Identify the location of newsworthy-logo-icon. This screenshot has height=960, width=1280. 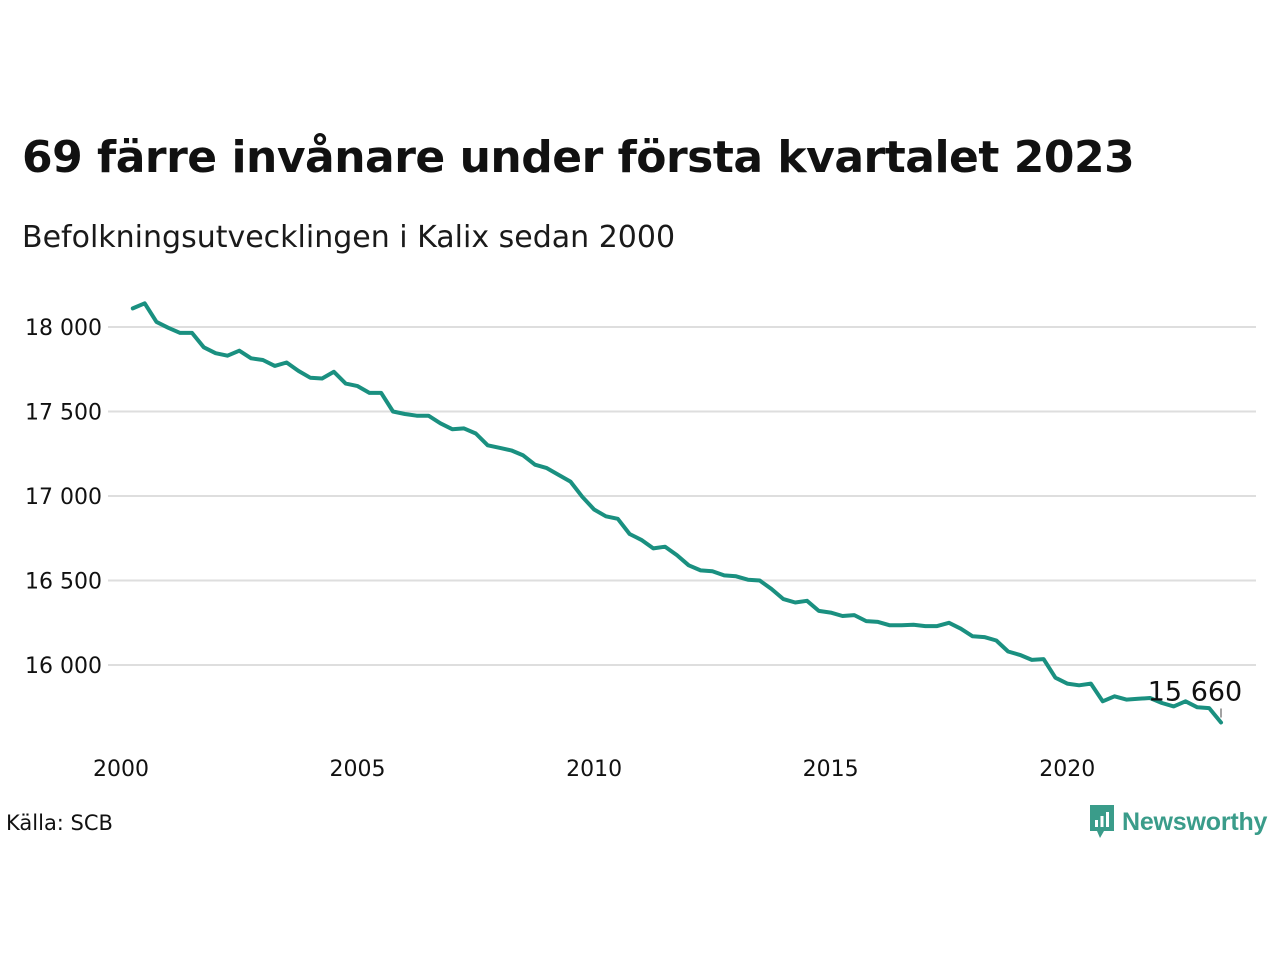
(1102, 821).